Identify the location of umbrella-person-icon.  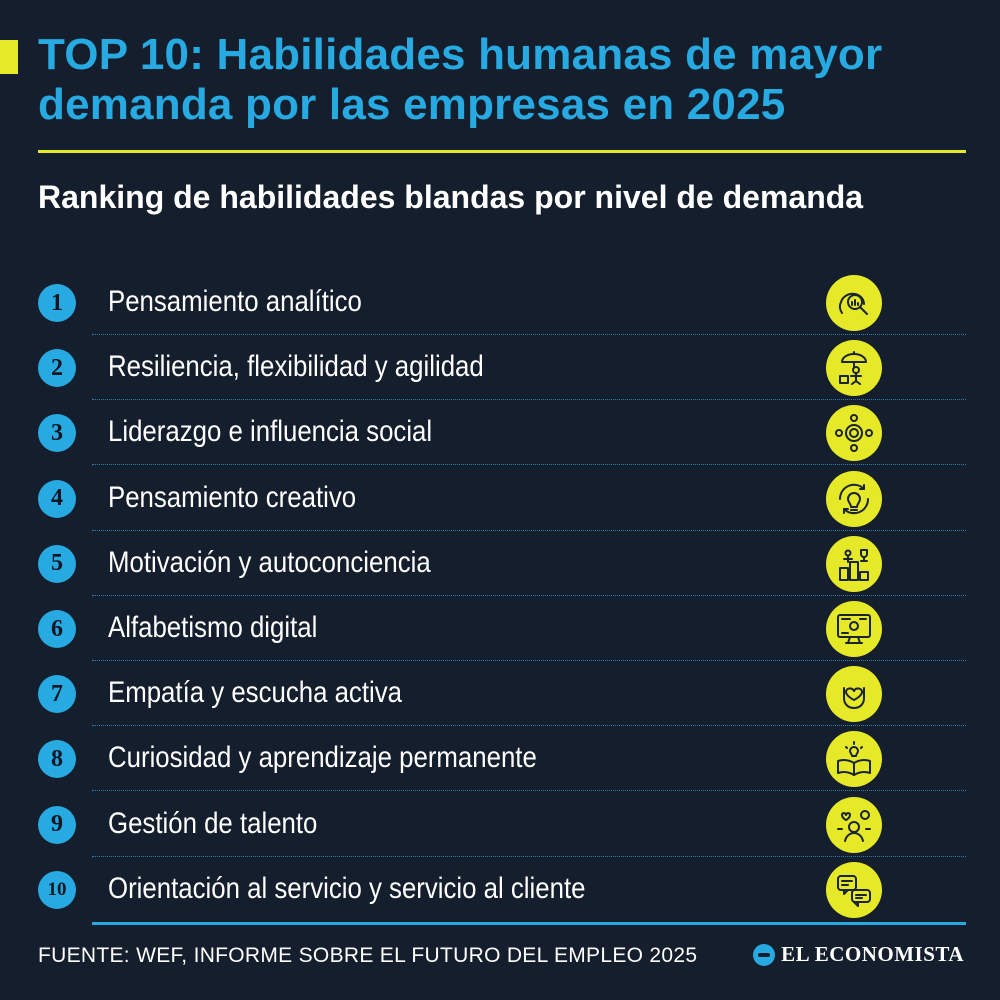
(854, 368).